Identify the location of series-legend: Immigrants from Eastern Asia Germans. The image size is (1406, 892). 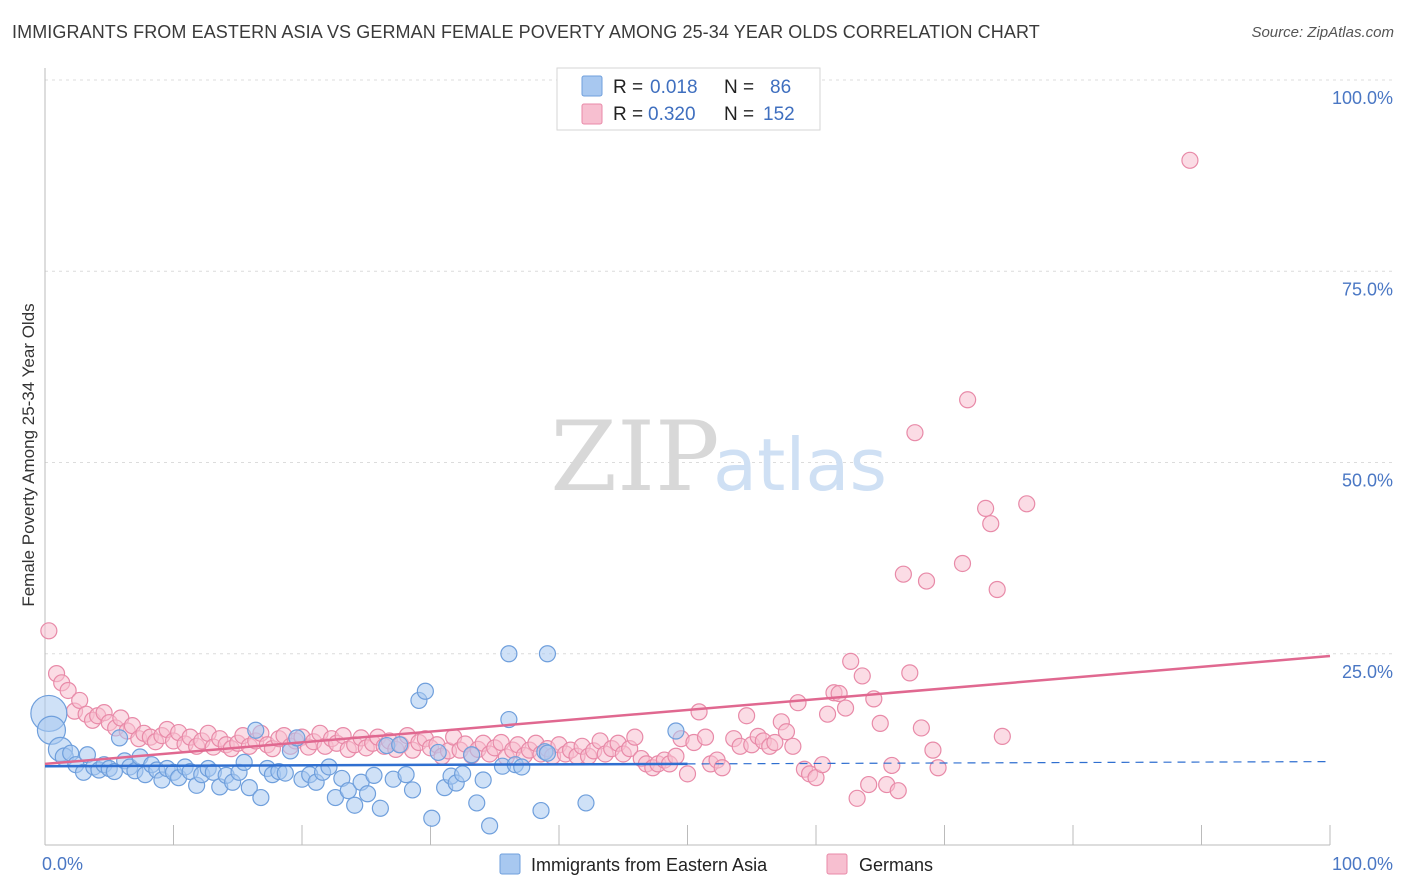
(716, 864).